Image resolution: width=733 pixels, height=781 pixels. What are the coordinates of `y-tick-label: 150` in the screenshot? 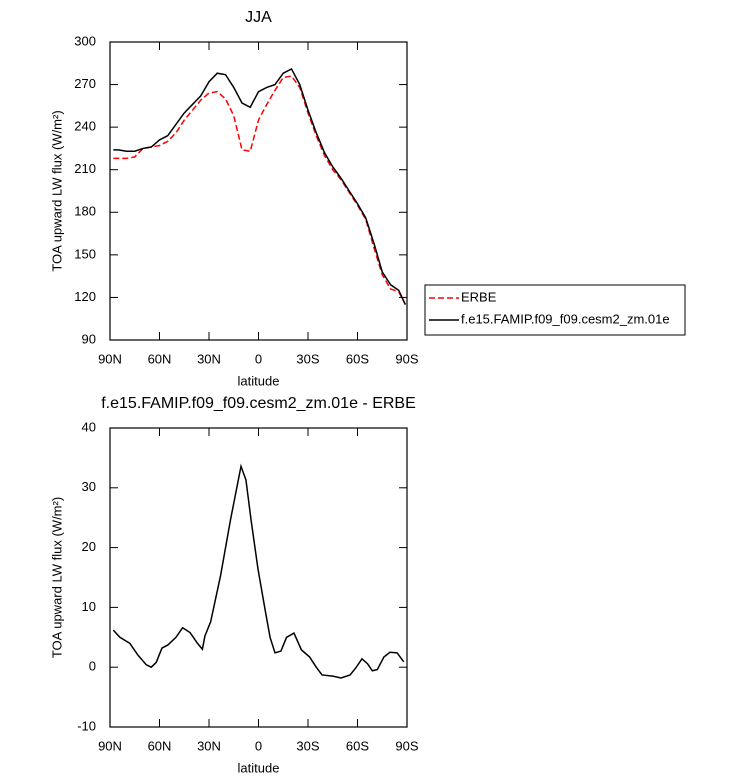 It's located at (85, 253).